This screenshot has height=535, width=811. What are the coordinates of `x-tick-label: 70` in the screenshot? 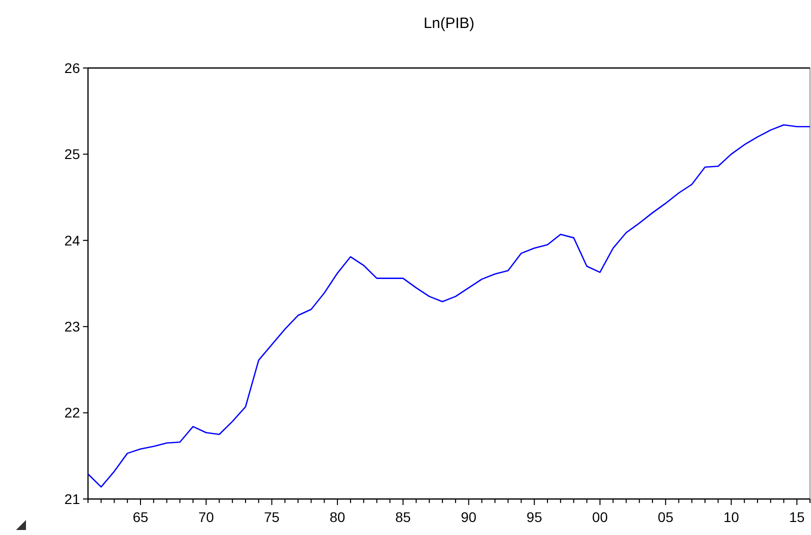 It's located at (206, 517).